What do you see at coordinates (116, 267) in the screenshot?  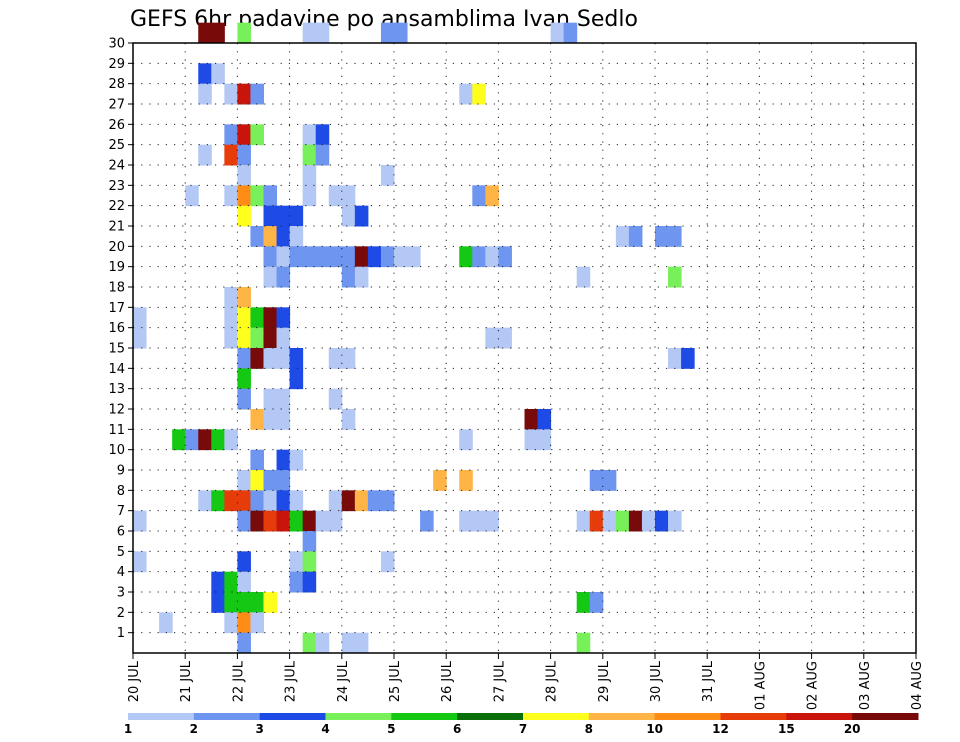 I see `y-tick-label: 19` at bounding box center [116, 267].